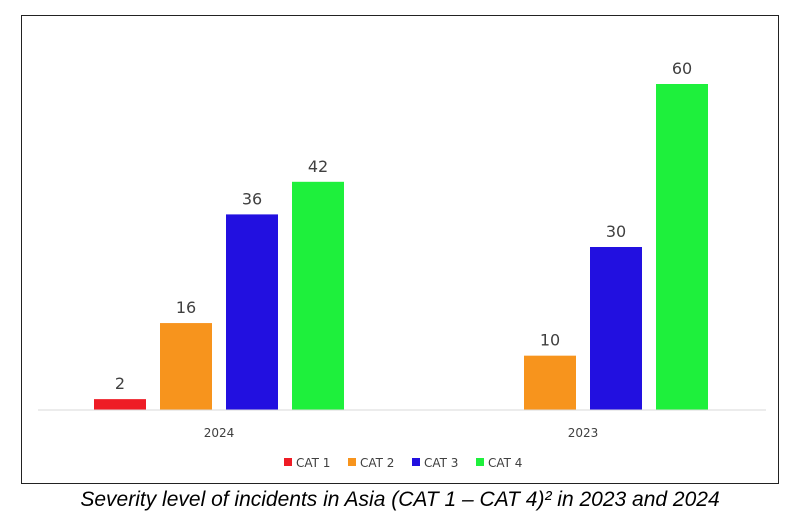 This screenshot has height=514, width=800. Describe the element at coordinates (377, 463) in the screenshot. I see `legend-label-cat-2: CAT 2` at that location.